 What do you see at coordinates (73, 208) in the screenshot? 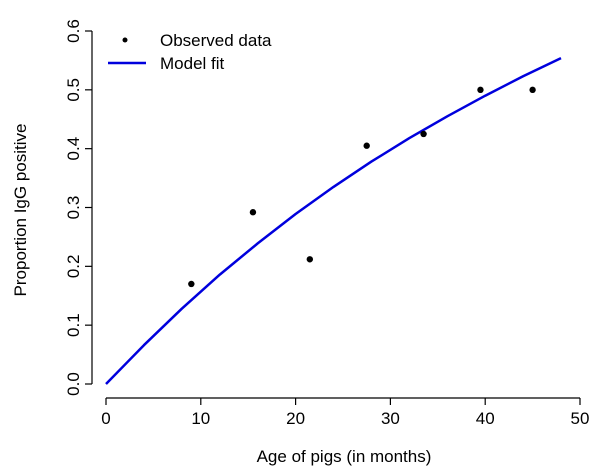
I see `y-tick-label: 0.3` at bounding box center [73, 208].